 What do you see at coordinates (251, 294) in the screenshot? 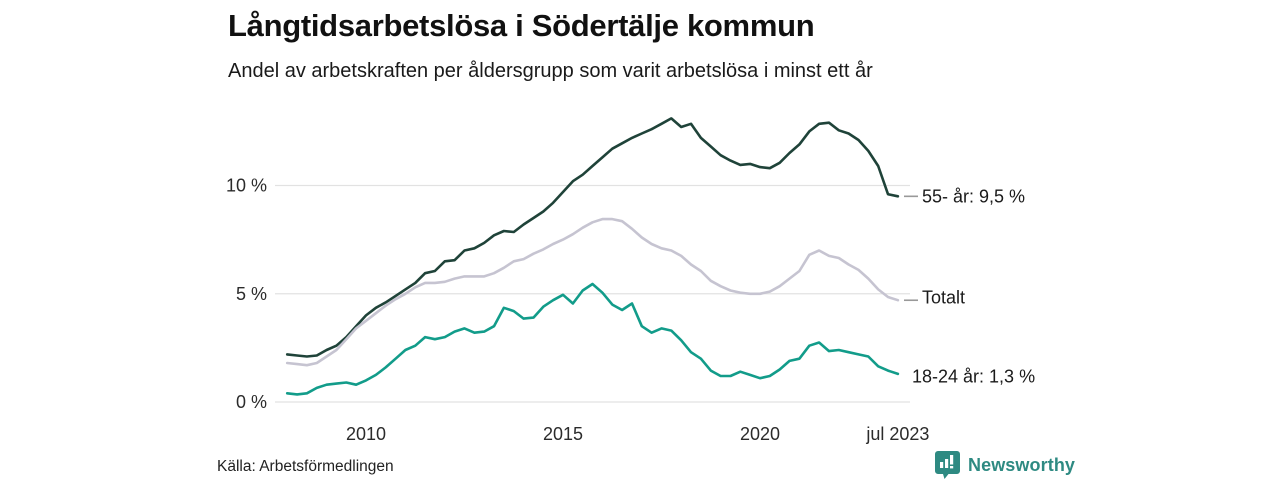
I see `y-axis-tick-label: 5 %` at bounding box center [251, 294].